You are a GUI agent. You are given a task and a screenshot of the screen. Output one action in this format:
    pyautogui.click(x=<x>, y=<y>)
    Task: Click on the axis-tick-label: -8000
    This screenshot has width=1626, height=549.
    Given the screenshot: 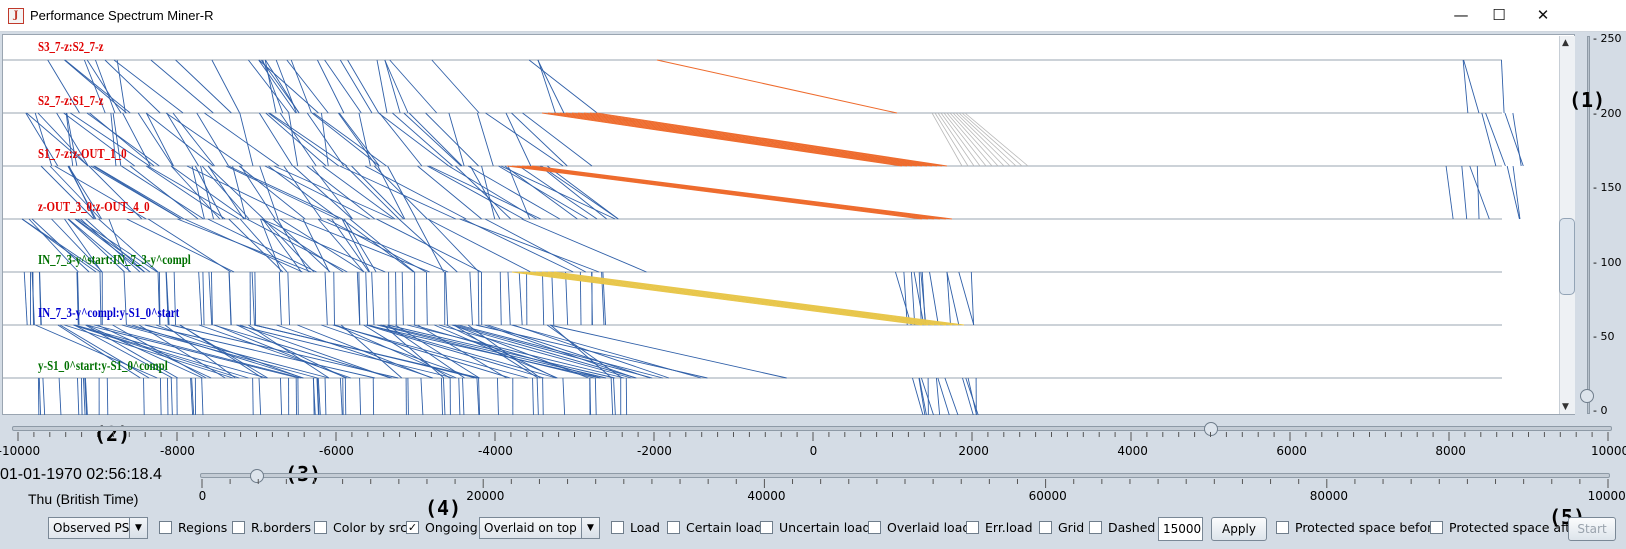 What is the action you would take?
    pyautogui.click(x=177, y=451)
    